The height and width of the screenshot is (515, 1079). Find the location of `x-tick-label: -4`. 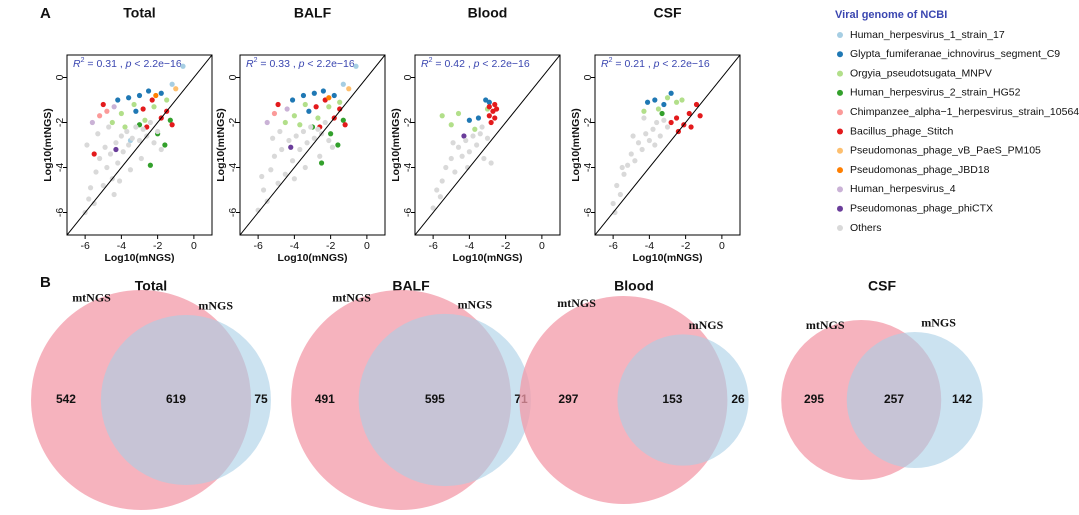

x-tick-label: -4 is located at coordinates (294, 246).